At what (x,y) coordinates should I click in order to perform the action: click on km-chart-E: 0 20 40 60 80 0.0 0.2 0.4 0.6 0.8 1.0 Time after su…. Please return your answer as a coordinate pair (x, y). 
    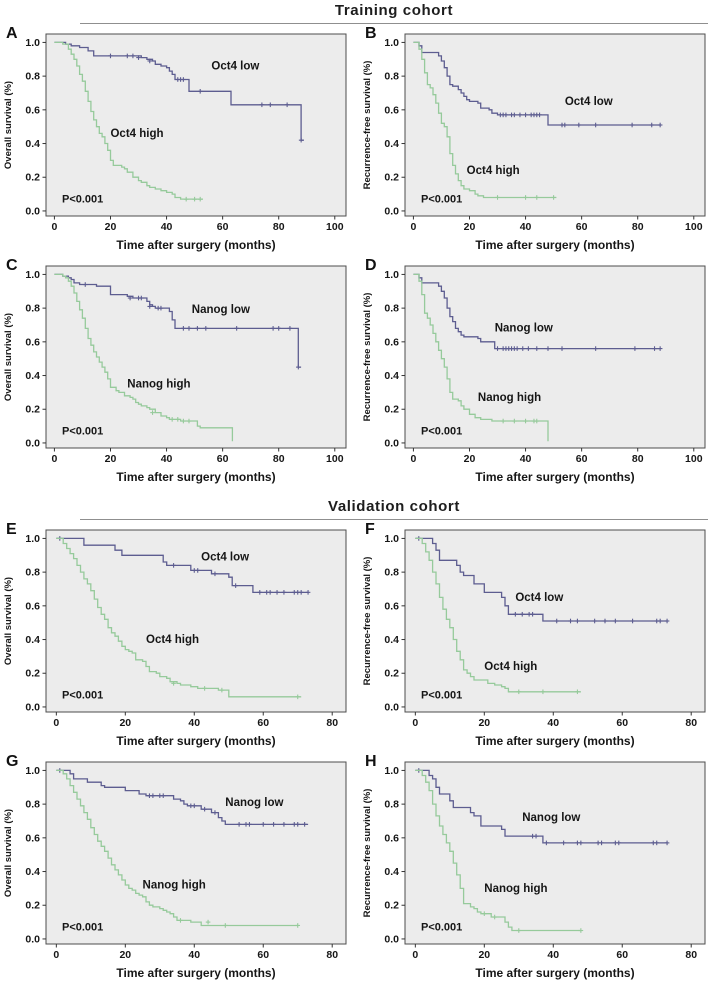
    Looking at the image, I should click on (175, 638).